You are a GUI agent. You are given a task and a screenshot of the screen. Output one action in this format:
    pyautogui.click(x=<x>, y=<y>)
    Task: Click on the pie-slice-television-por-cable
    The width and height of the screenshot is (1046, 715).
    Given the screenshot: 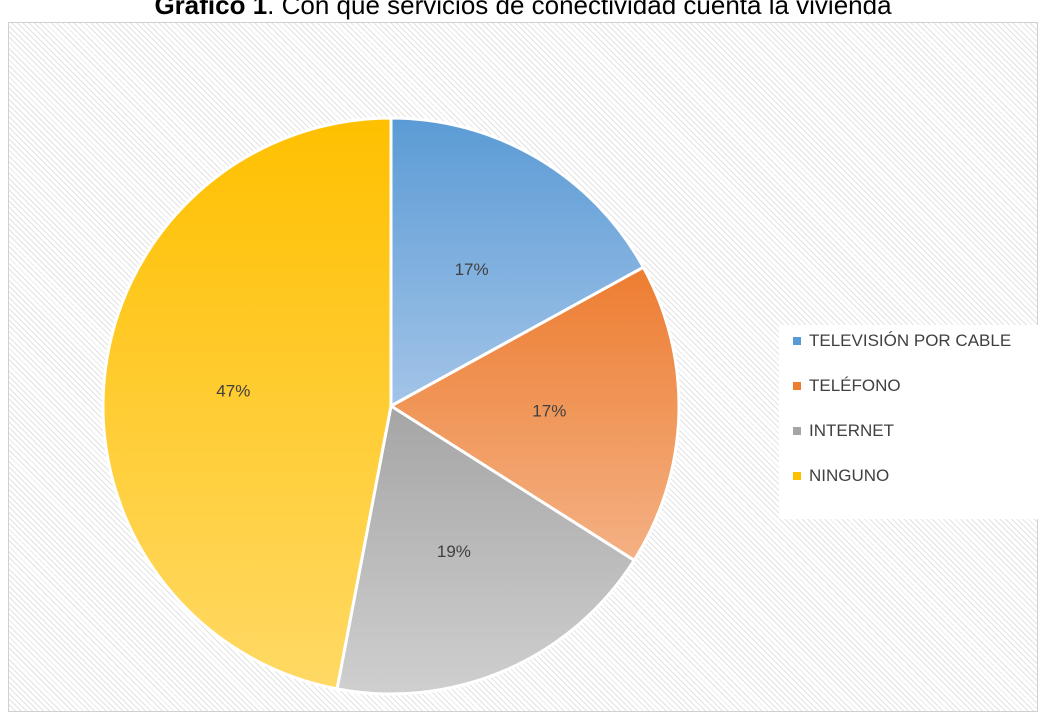 What is the action you would take?
    pyautogui.click(x=517, y=262)
    